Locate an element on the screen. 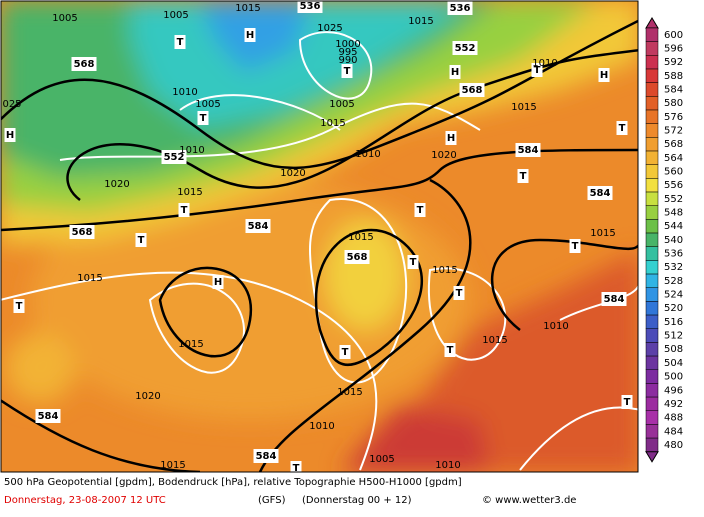  footer-date: Donnerstag, 23-08-2007 12 UTC is located at coordinates (85, 500).